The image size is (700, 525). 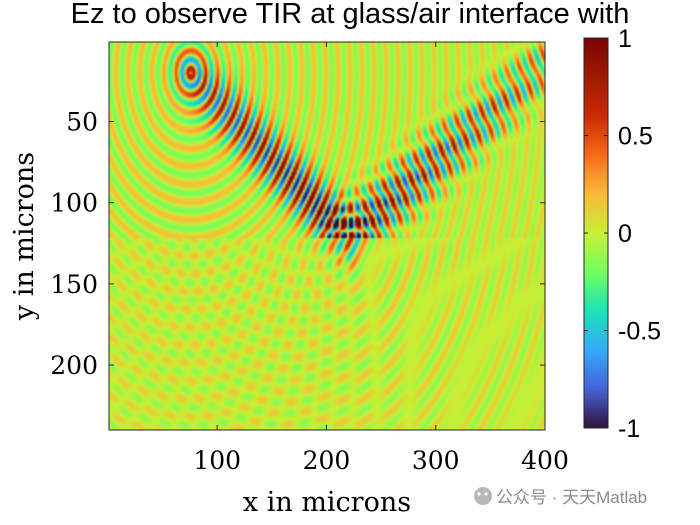 What do you see at coordinates (483, 496) in the screenshot?
I see `wechat-icon` at bounding box center [483, 496].